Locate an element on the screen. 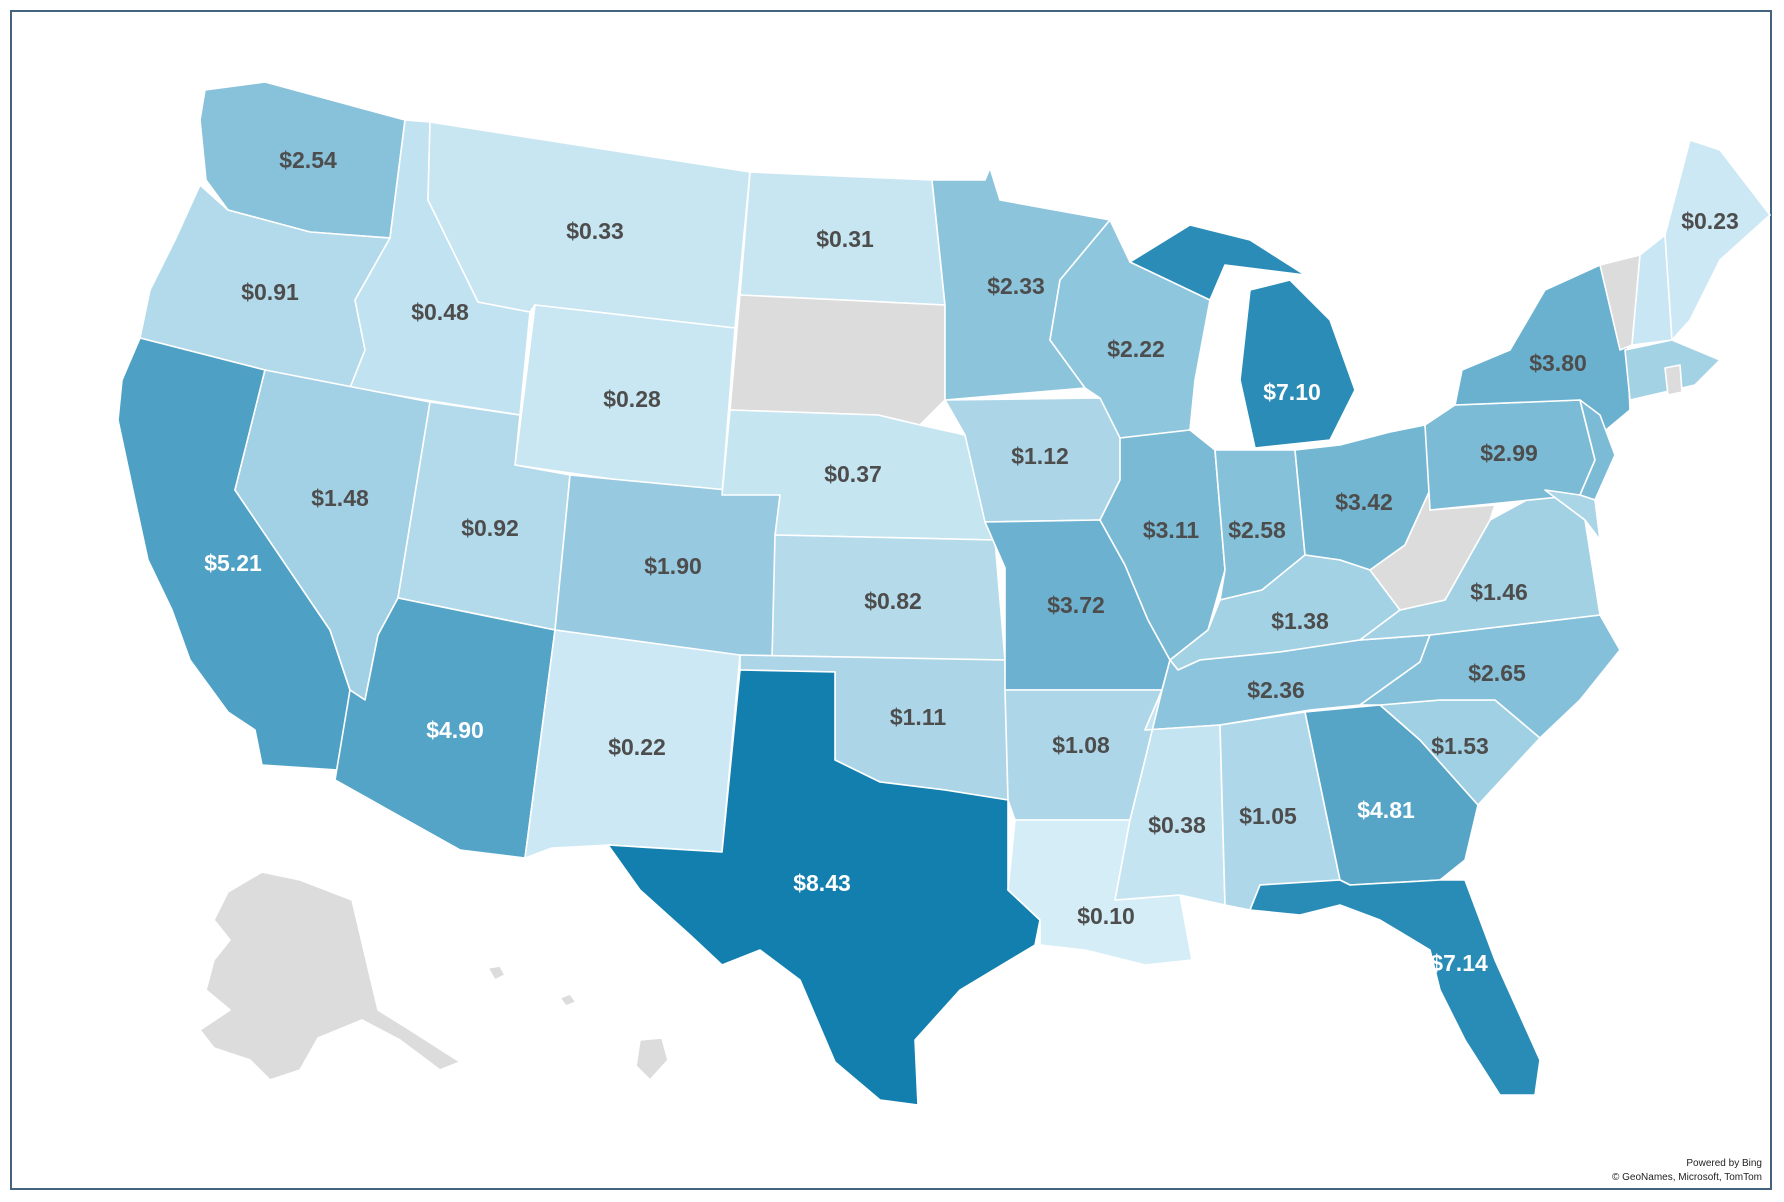 The image size is (1784, 1202). value-label-MI: $7.10 is located at coordinates (1292, 392).